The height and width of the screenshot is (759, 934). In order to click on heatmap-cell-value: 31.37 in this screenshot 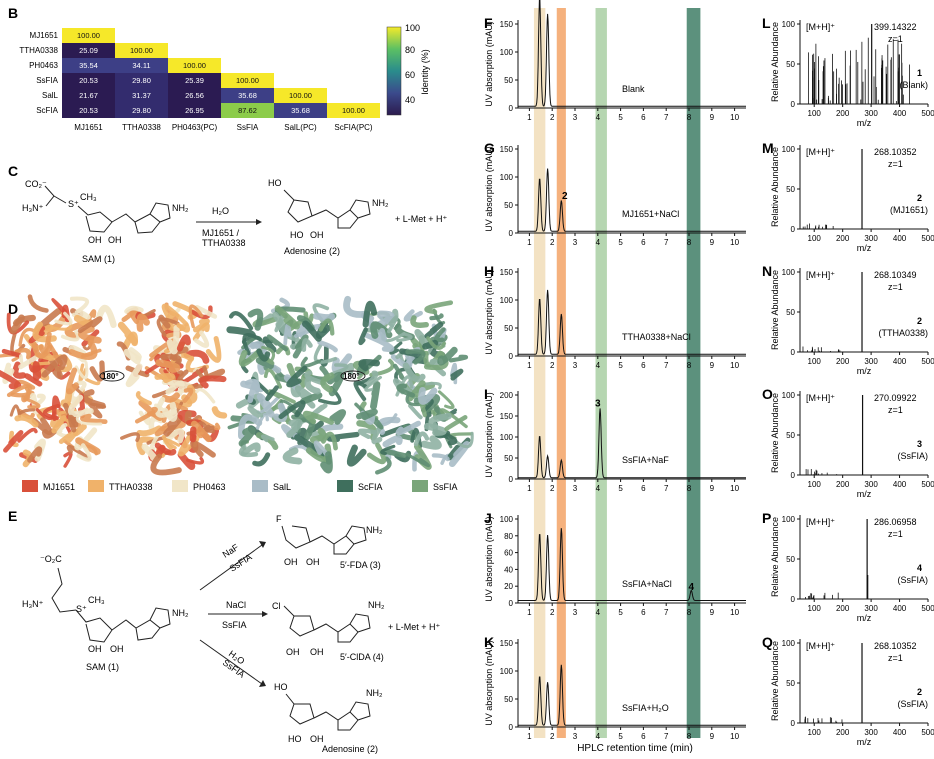, I will do `click(141, 95)`.